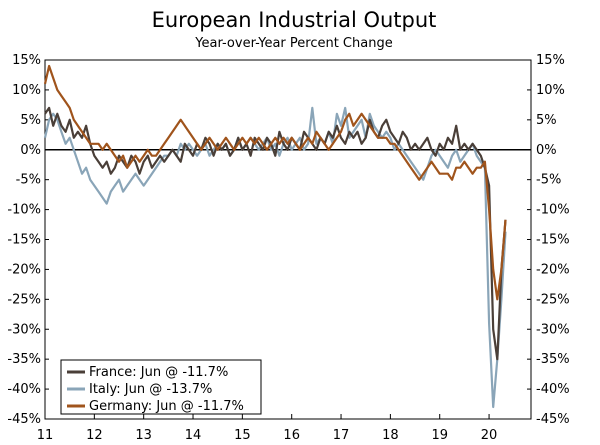 The width and height of the screenshot is (600, 445). What do you see at coordinates (94, 435) in the screenshot?
I see `x-tick-label: 12` at bounding box center [94, 435].